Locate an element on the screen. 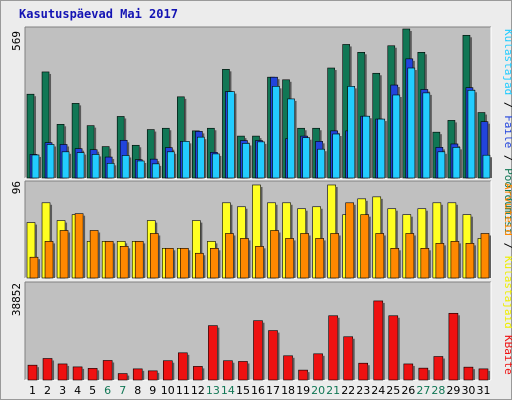  bar-files-31-shadow is located at coordinates (488, 150).